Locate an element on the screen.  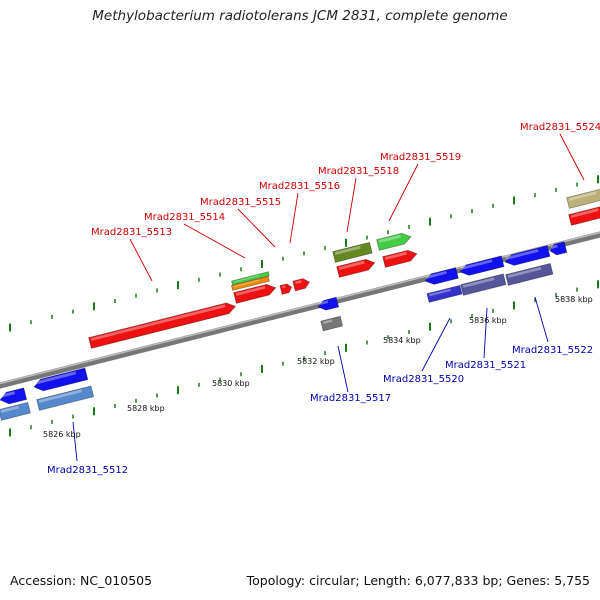
gene-5522-slate is located at coordinates (529, 274).